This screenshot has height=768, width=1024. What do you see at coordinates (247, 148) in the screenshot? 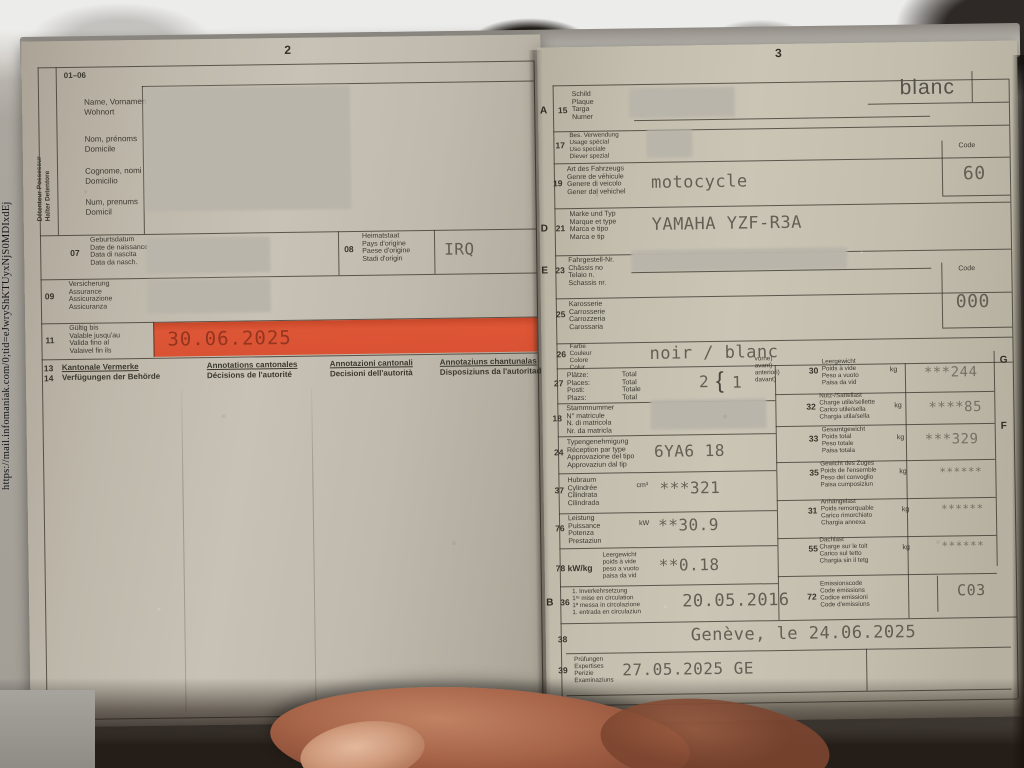
I see `redaction-name-address` at bounding box center [247, 148].